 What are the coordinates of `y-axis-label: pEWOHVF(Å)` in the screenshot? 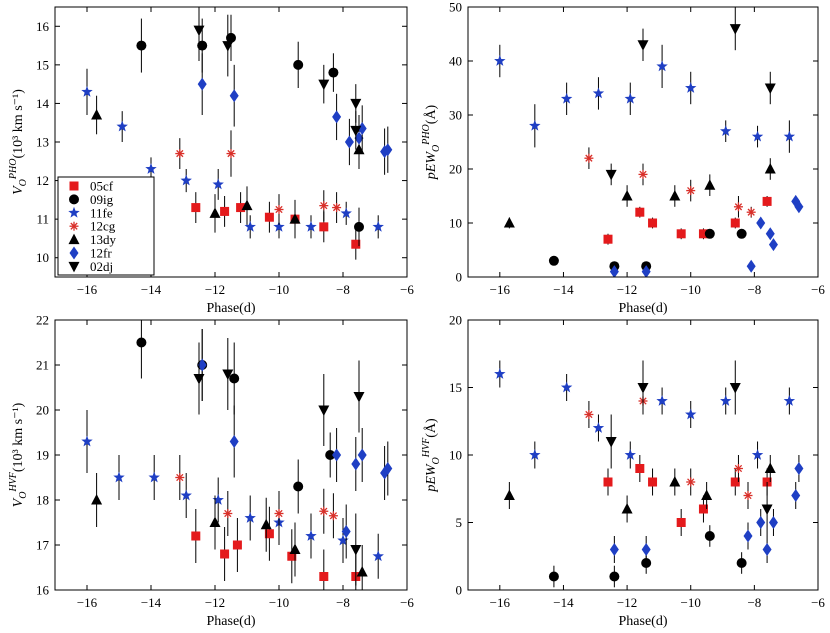 It's located at (431, 455).